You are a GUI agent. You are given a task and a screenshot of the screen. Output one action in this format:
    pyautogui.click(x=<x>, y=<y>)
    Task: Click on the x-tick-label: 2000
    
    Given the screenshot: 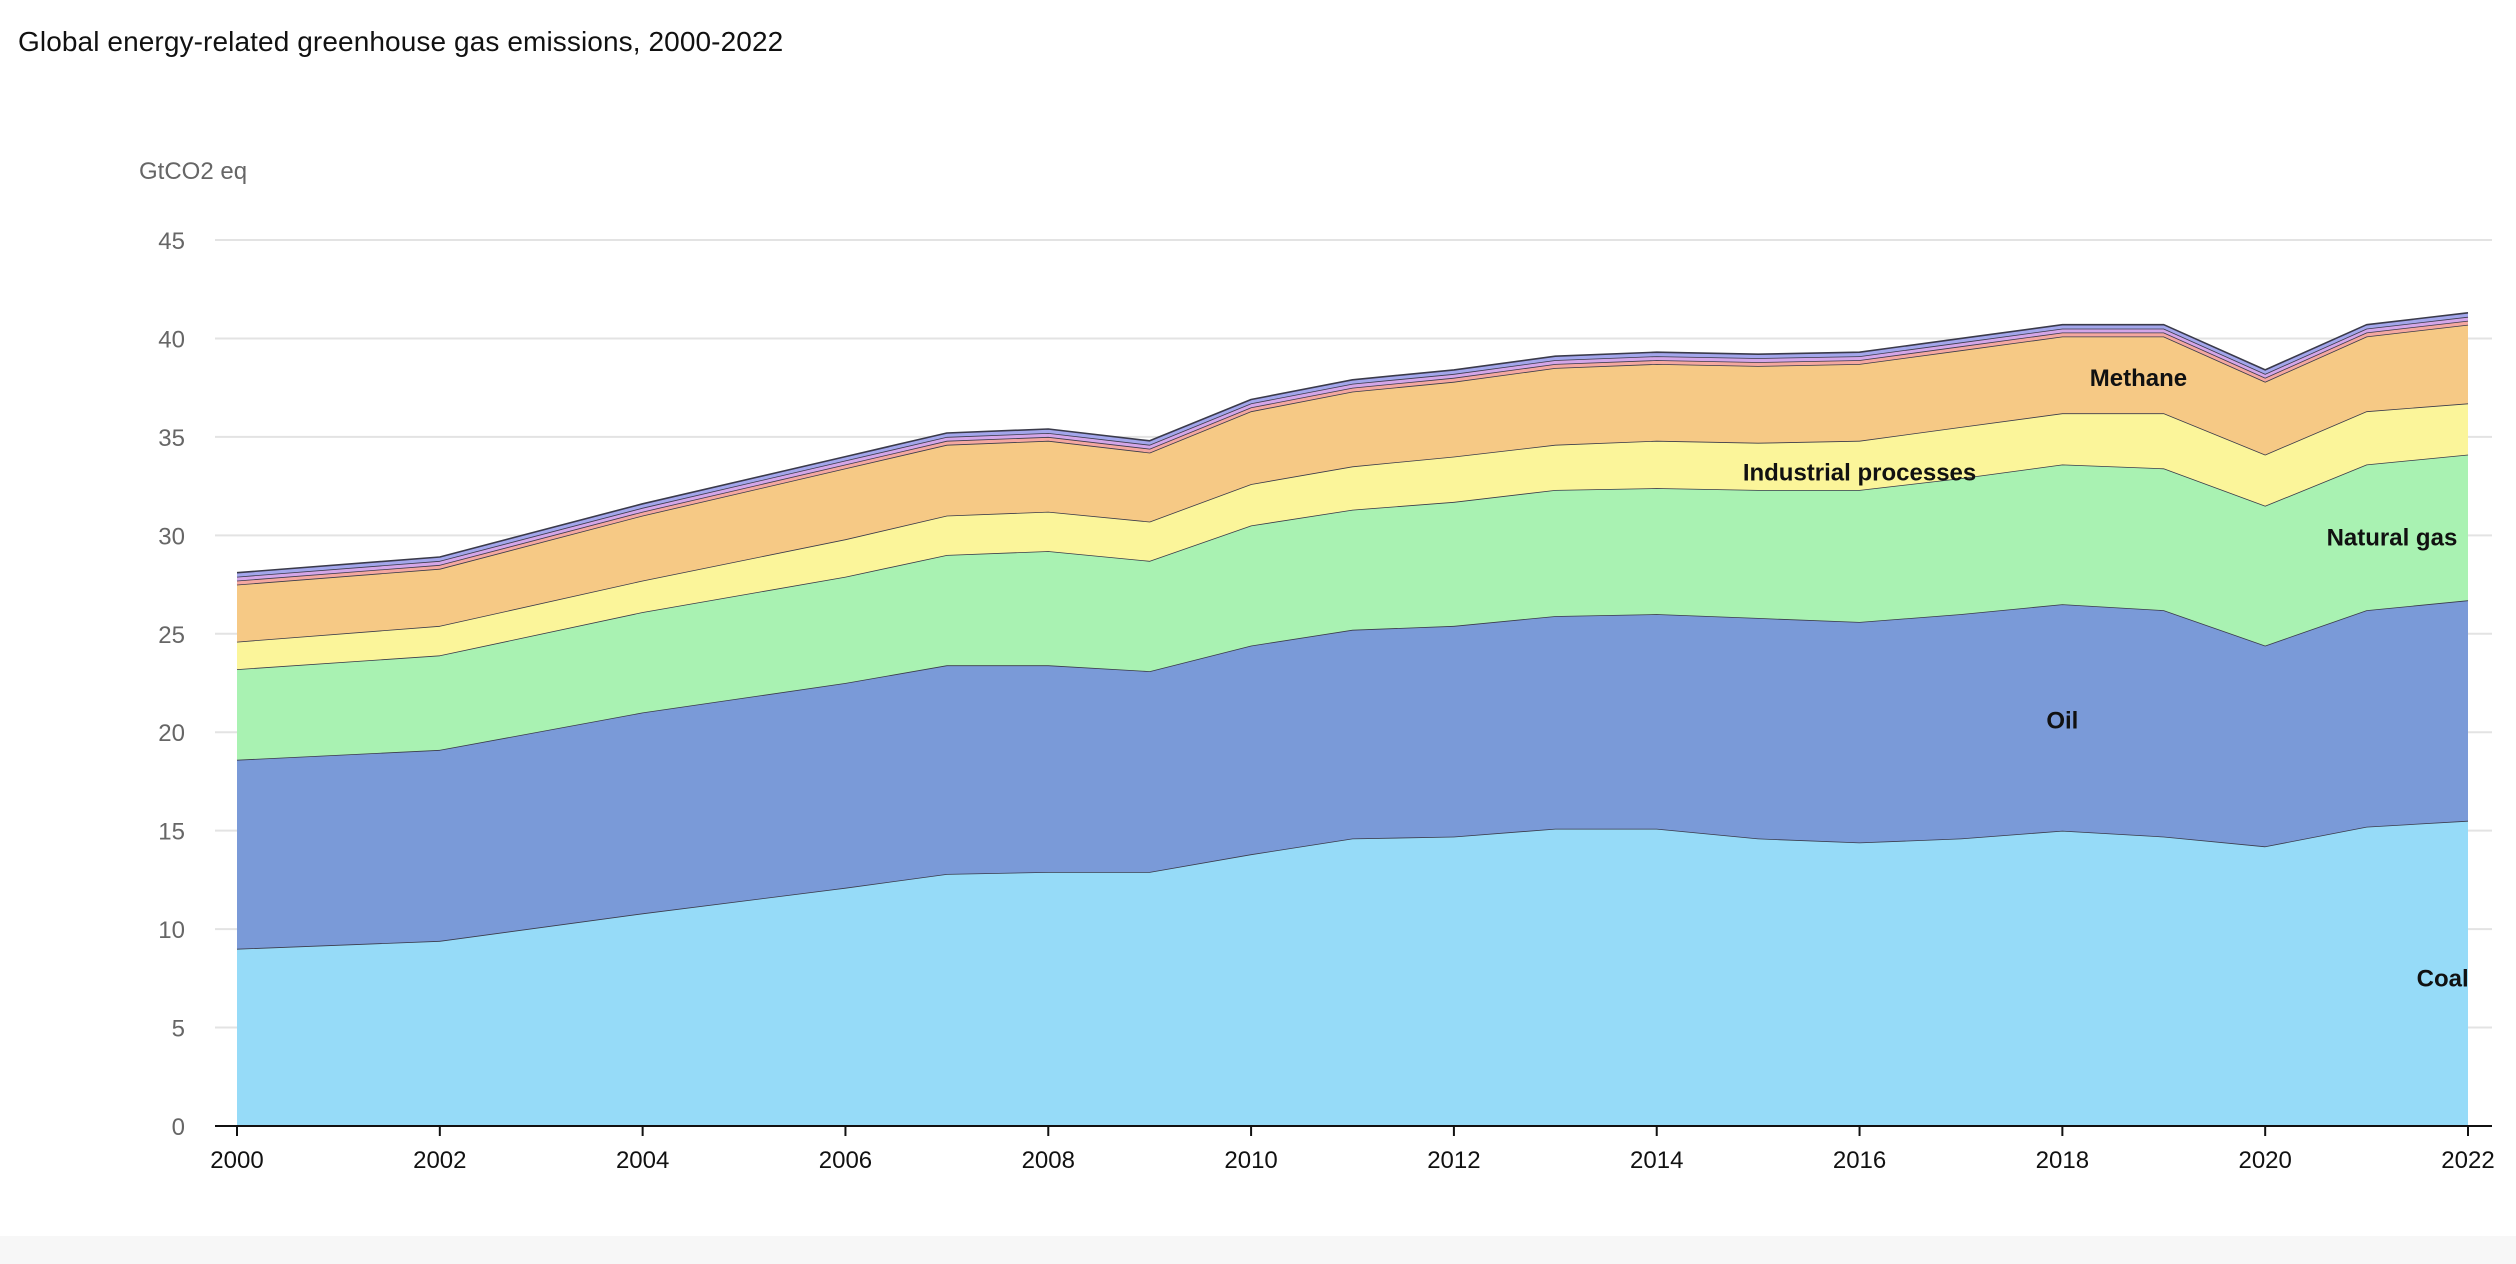 What is the action you would take?
    pyautogui.click(x=236, y=1160)
    